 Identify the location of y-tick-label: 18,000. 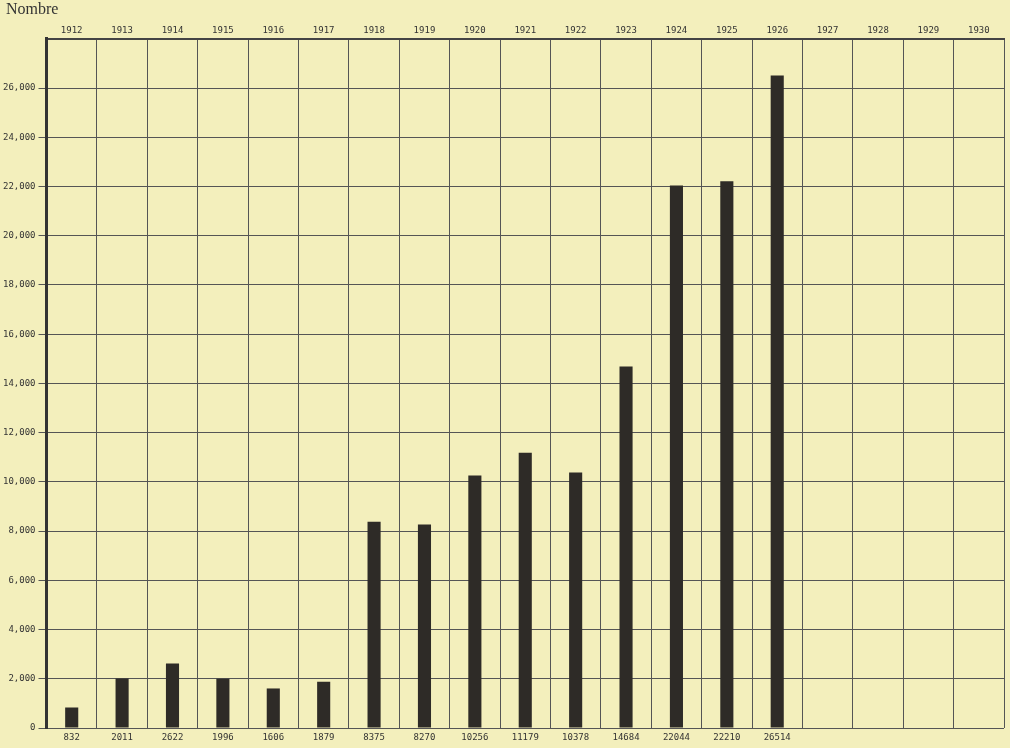
(19, 284).